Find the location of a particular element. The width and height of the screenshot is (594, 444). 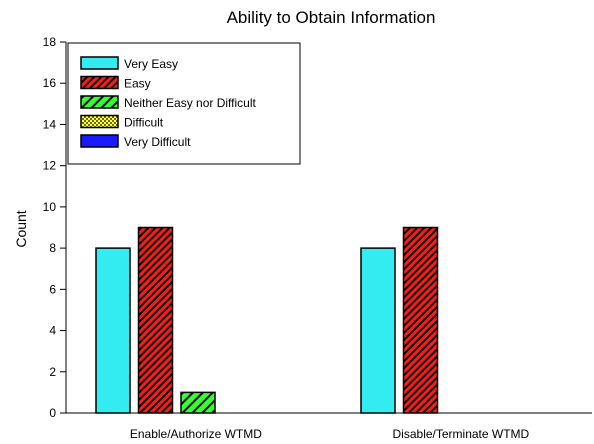

legend-label: Very Easy is located at coordinates (151, 64).